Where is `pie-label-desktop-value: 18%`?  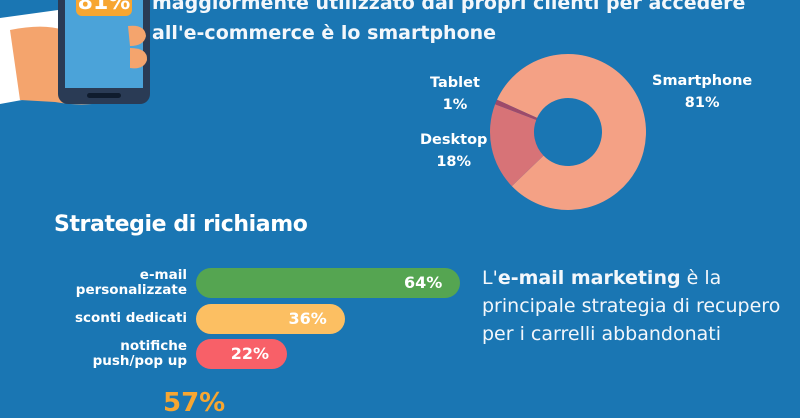 pie-label-desktop-value: 18% is located at coordinates (454, 162).